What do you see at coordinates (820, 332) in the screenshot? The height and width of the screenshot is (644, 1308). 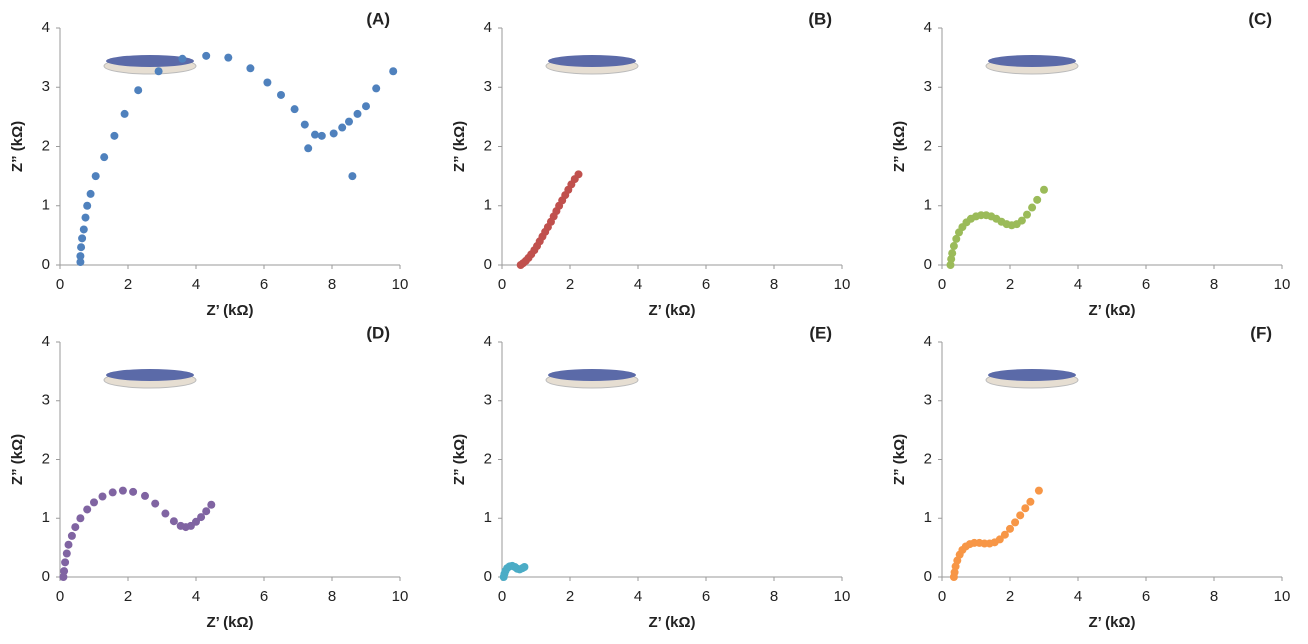 I see `panel-label: (E)` at bounding box center [820, 332].